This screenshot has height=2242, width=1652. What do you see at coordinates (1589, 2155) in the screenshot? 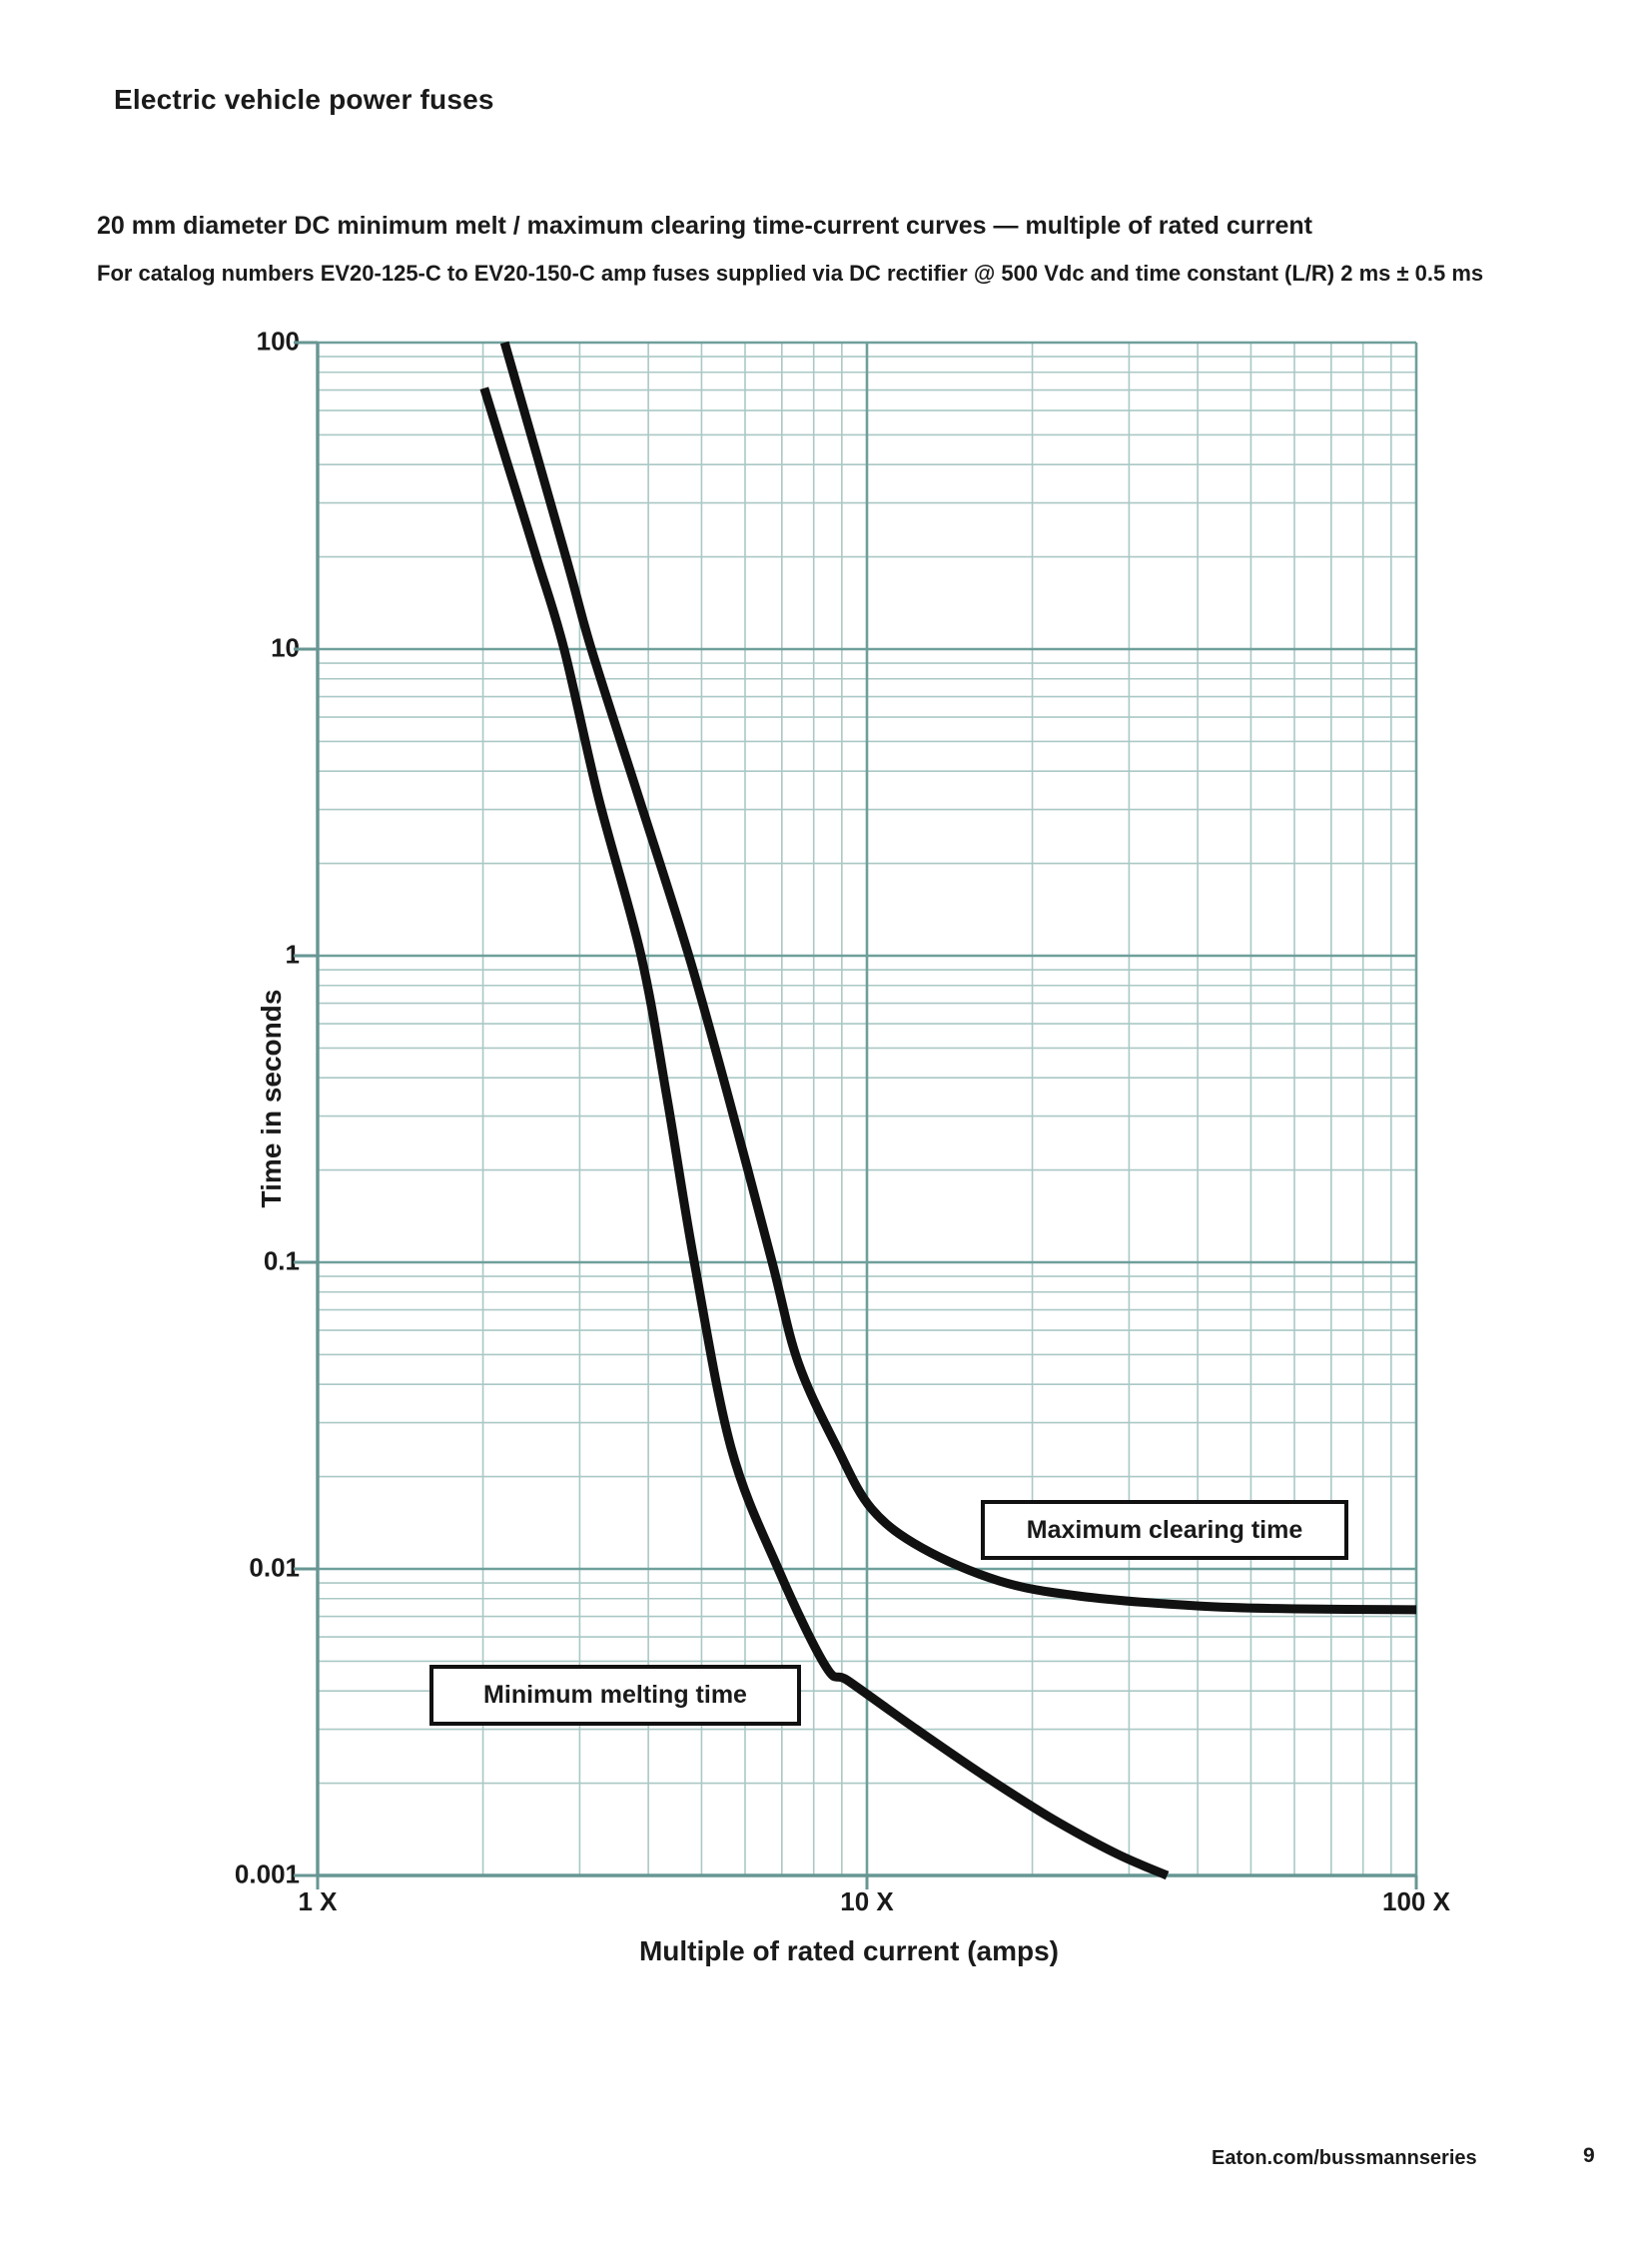
I see `page-number: 9` at bounding box center [1589, 2155].